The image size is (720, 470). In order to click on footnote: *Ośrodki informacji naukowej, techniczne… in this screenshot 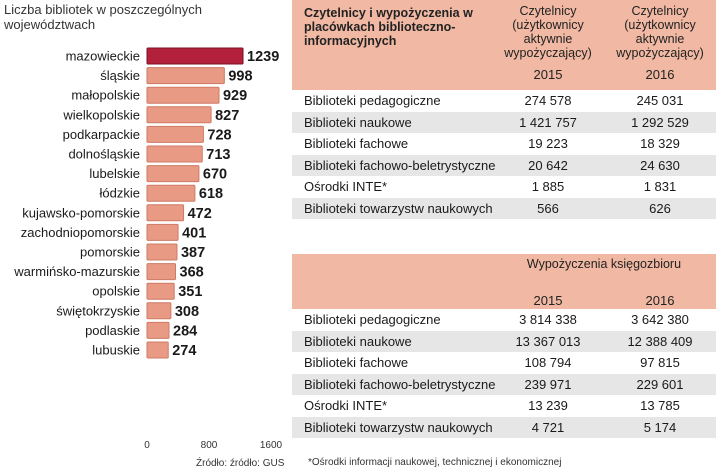, I will do `click(435, 462)`.